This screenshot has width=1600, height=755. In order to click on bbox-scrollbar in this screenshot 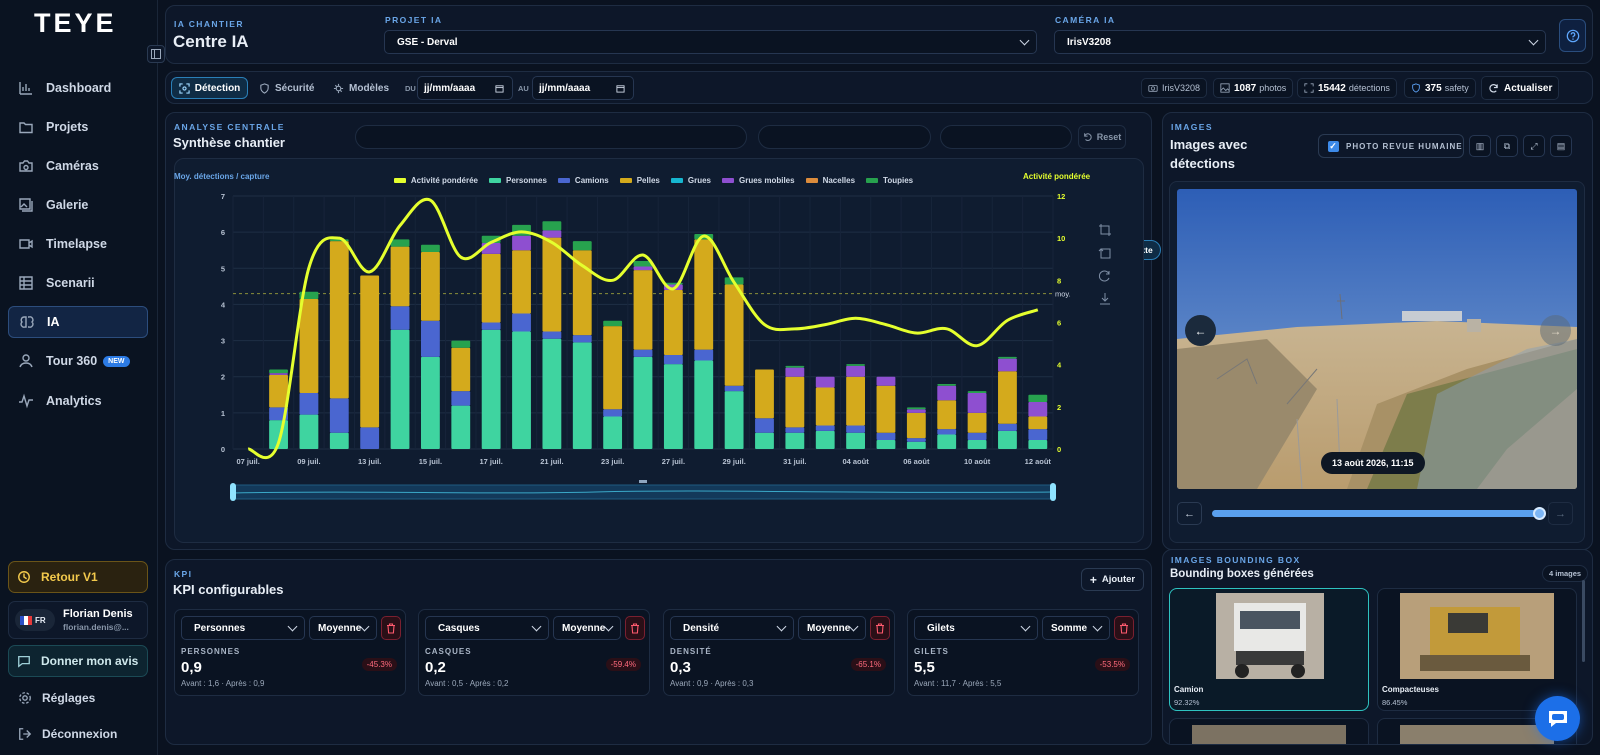, I will do `click(1583, 621)`.